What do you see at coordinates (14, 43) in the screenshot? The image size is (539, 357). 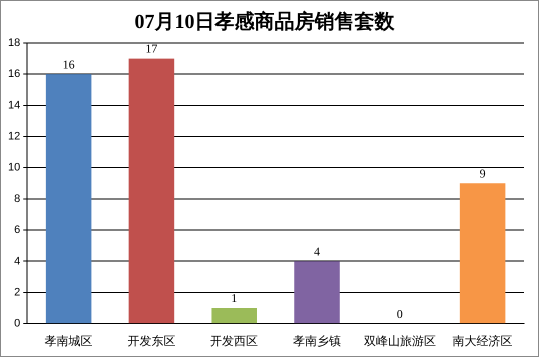 I see `y-tick-label: 18` at bounding box center [14, 43].